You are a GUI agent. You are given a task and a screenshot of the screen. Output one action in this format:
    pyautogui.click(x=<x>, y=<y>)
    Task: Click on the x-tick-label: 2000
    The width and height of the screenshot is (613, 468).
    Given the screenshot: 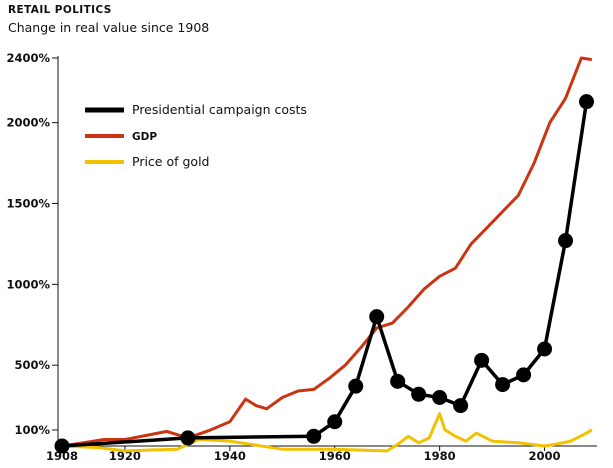 What is the action you would take?
    pyautogui.click(x=545, y=456)
    